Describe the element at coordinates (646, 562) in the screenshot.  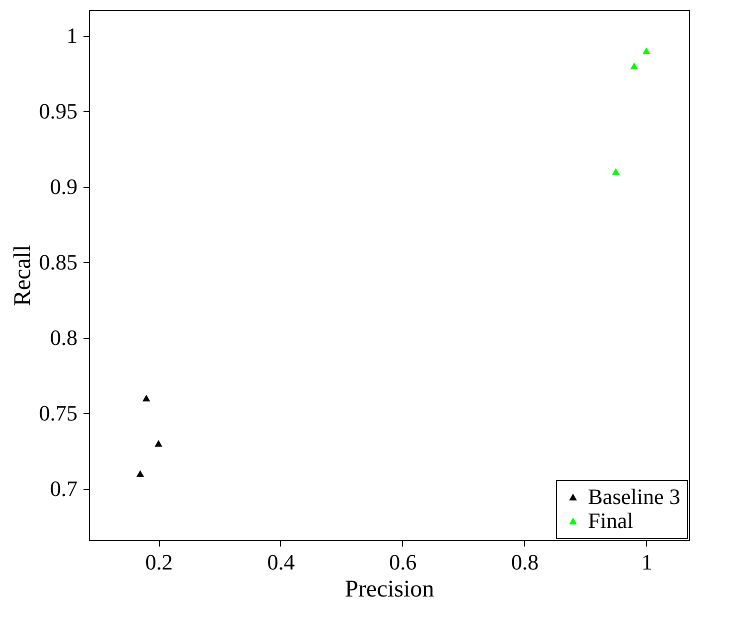
I see `x-tick-label: 1` at that location.